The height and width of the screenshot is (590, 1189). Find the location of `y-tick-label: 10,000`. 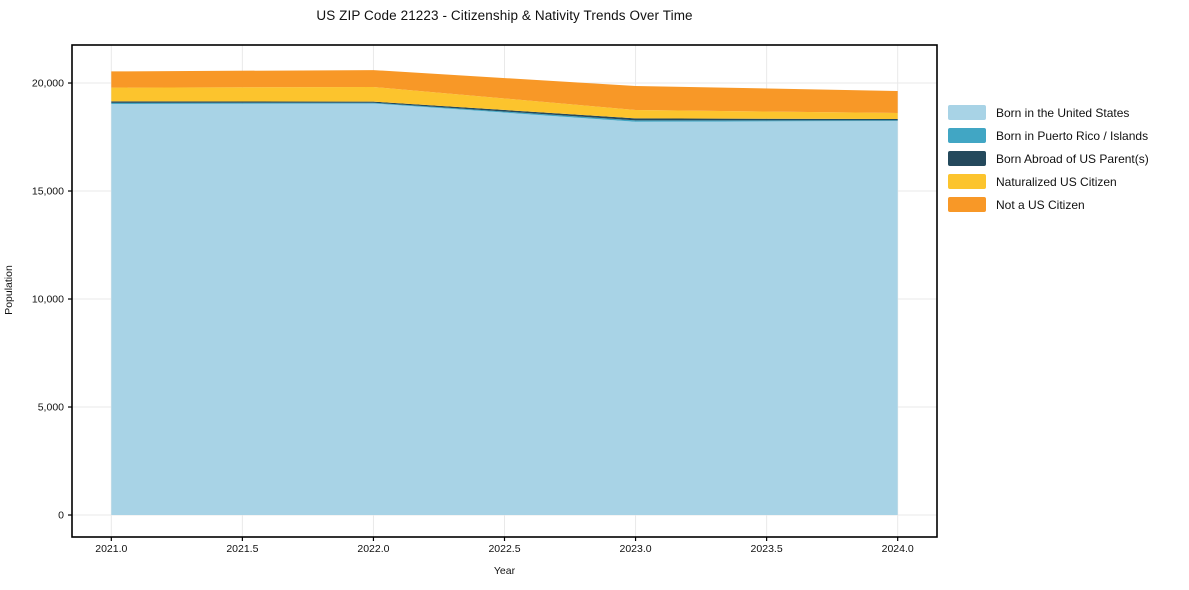

y-tick-label: 10,000 is located at coordinates (48, 300).